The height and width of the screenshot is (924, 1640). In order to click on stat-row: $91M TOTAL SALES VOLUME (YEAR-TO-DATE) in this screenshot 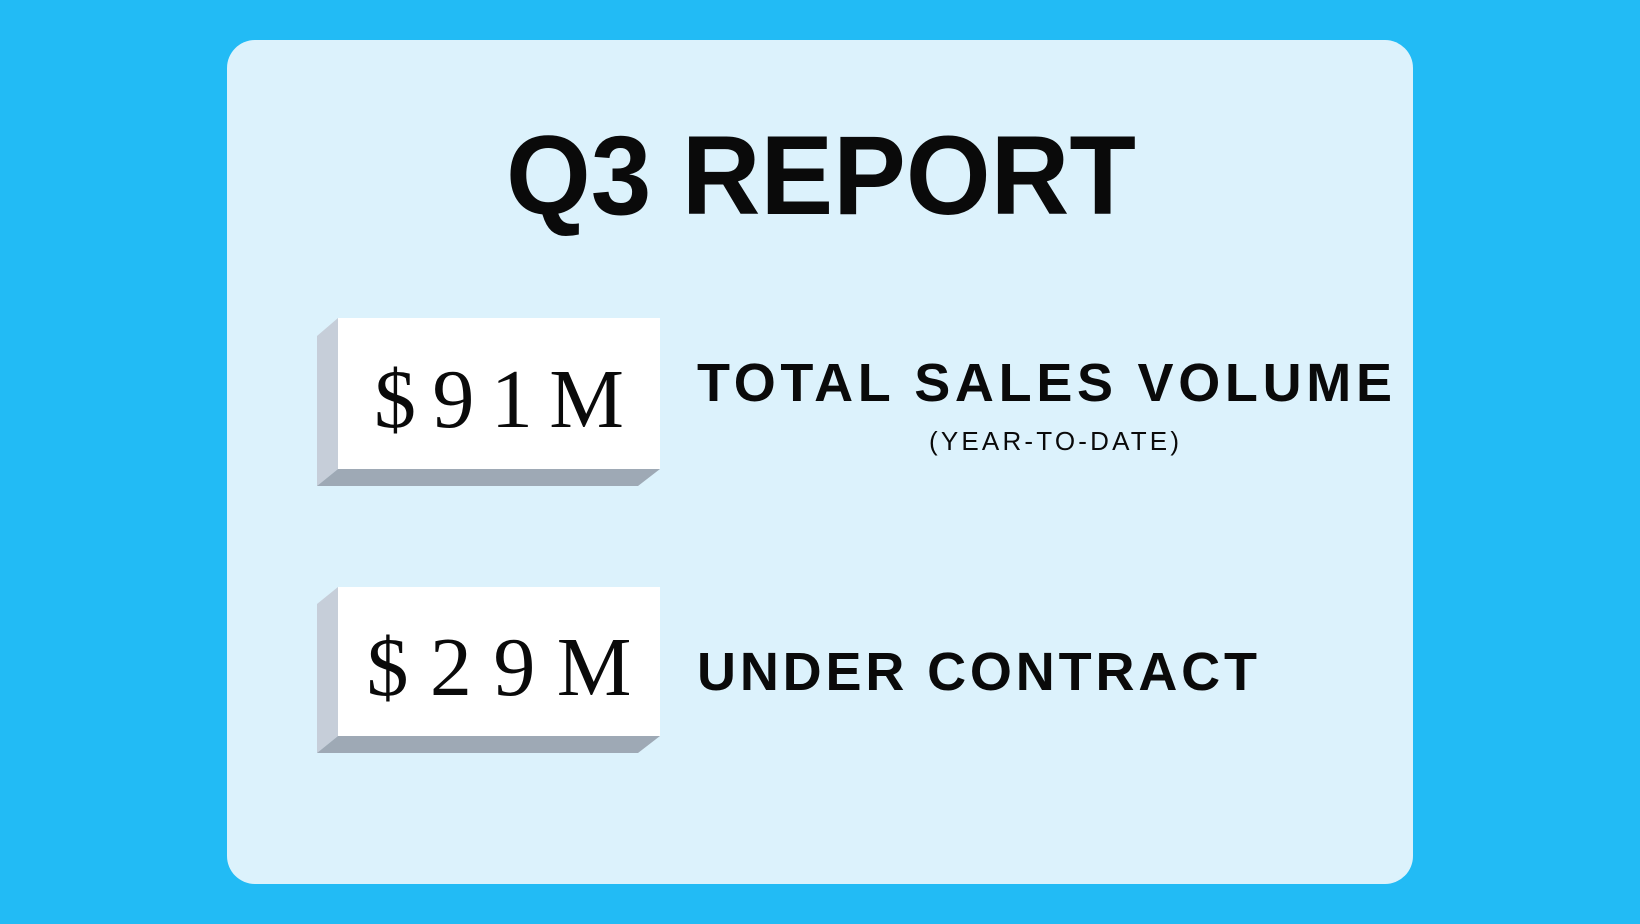, I will do `click(854, 402)`.